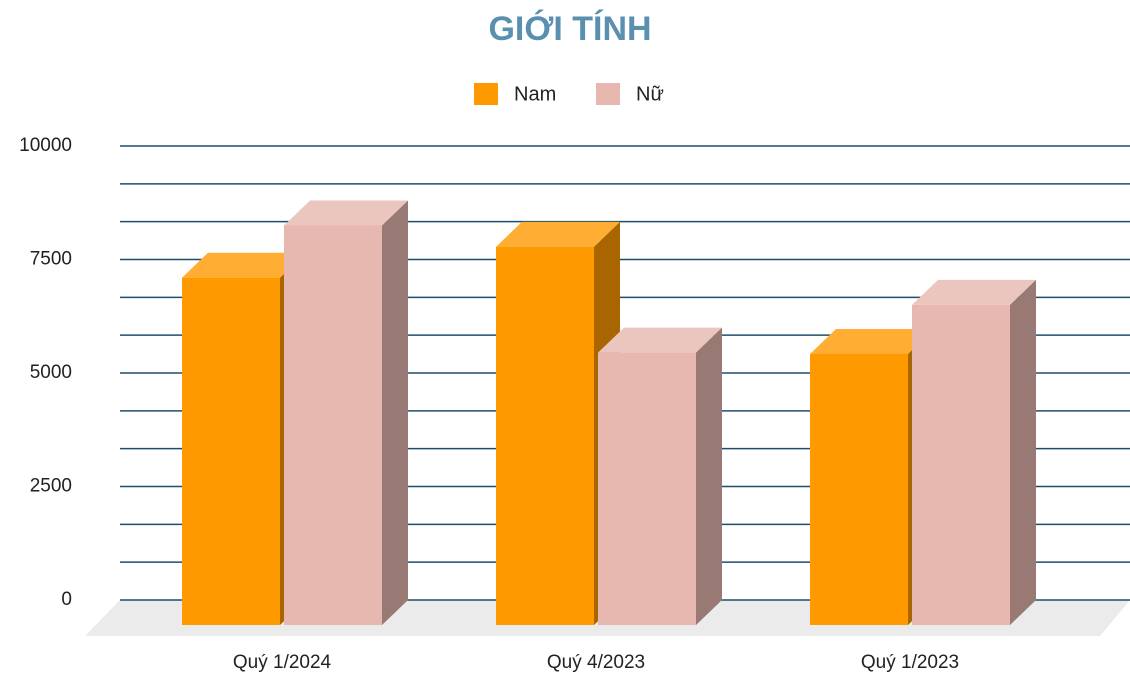  What do you see at coordinates (910, 662) in the screenshot?
I see `x-tick-label: Quý 1/2023` at bounding box center [910, 662].